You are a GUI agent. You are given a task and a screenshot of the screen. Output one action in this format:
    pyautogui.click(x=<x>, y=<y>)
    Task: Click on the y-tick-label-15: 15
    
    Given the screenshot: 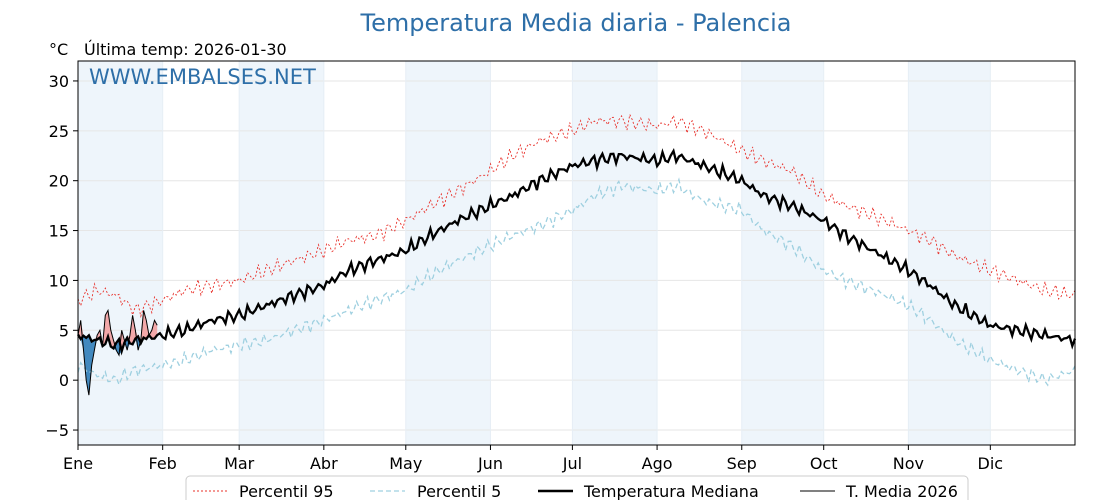 What is the action you would take?
    pyautogui.click(x=59, y=231)
    